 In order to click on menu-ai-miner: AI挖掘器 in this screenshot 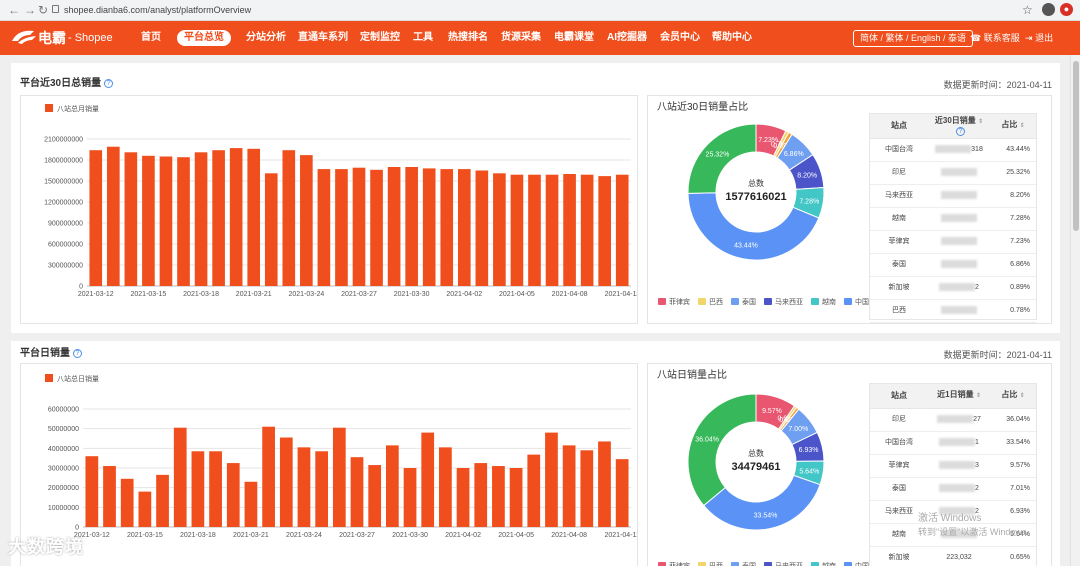, I will do `click(627, 37)`.